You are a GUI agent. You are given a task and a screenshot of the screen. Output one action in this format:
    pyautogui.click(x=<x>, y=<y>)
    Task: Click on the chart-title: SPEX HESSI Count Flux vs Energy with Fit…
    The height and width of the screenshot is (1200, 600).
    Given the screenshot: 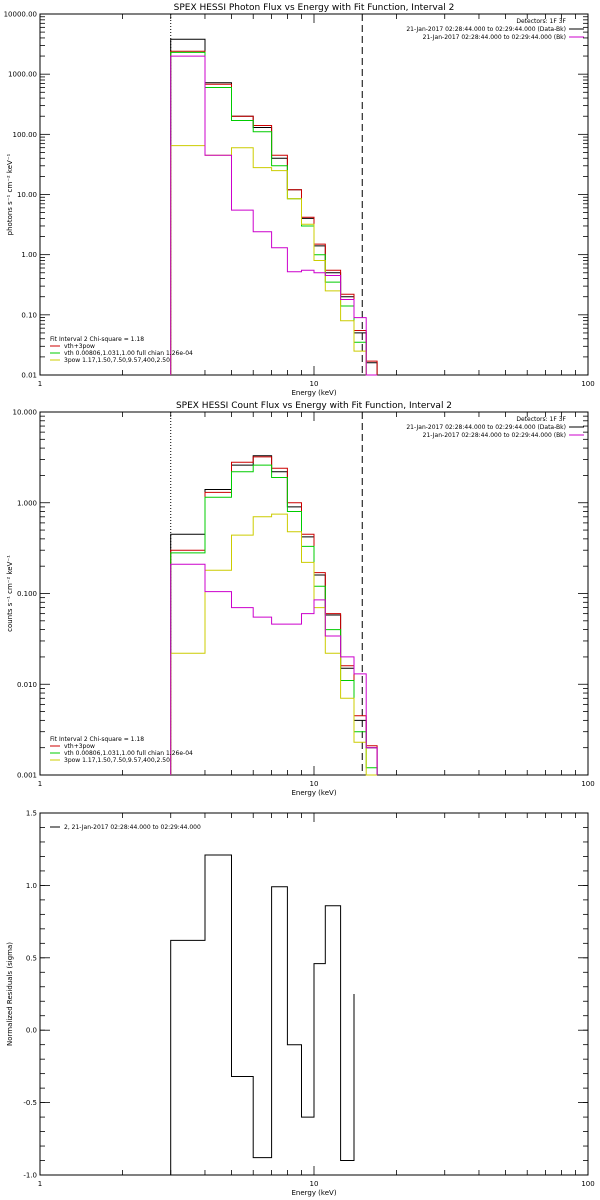 What is the action you would take?
    pyautogui.click(x=314, y=406)
    